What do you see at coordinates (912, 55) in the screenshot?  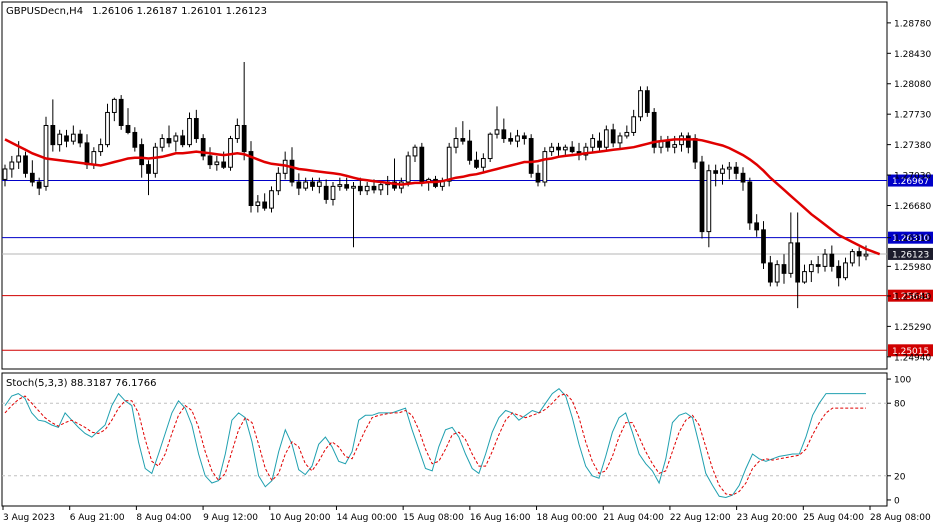 I see `price-tick-label: 1.28430` at bounding box center [912, 55].